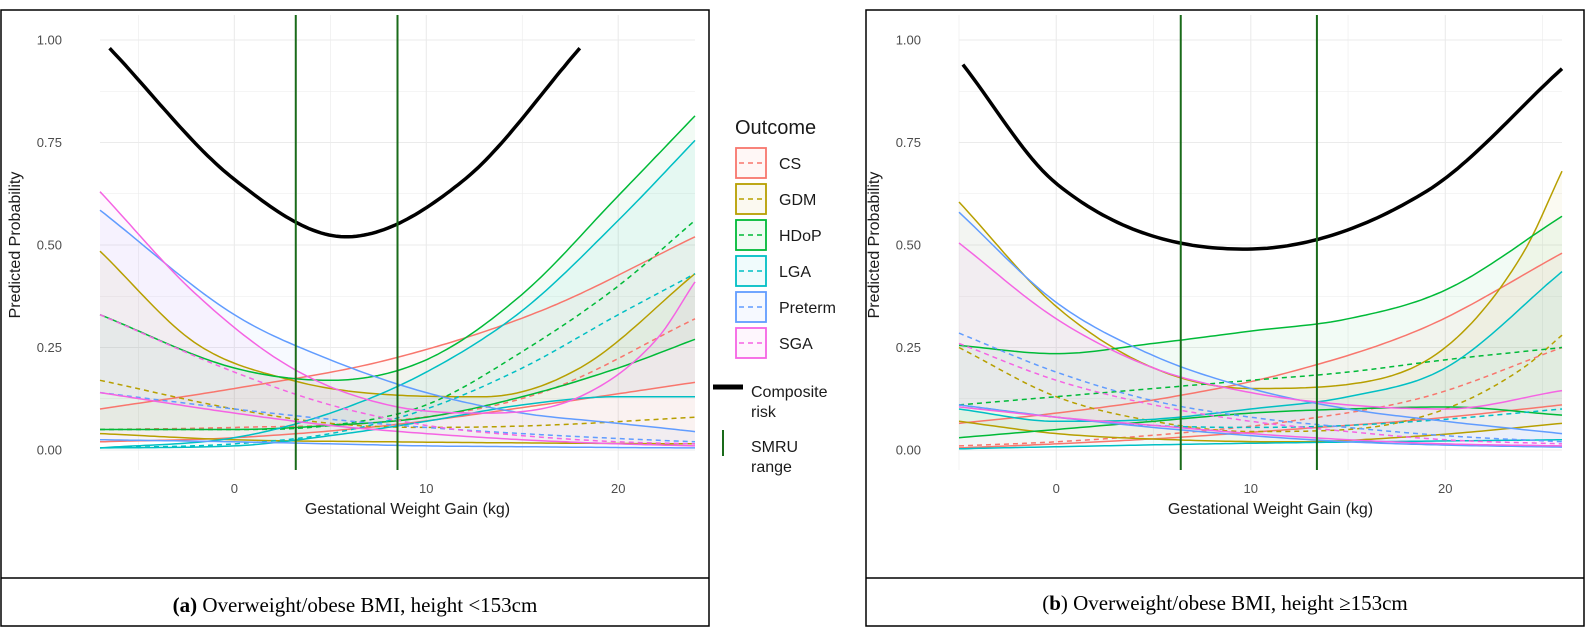  Describe the element at coordinates (397, 347) in the screenshot. I see `ribbon-gdm-a` at that location.